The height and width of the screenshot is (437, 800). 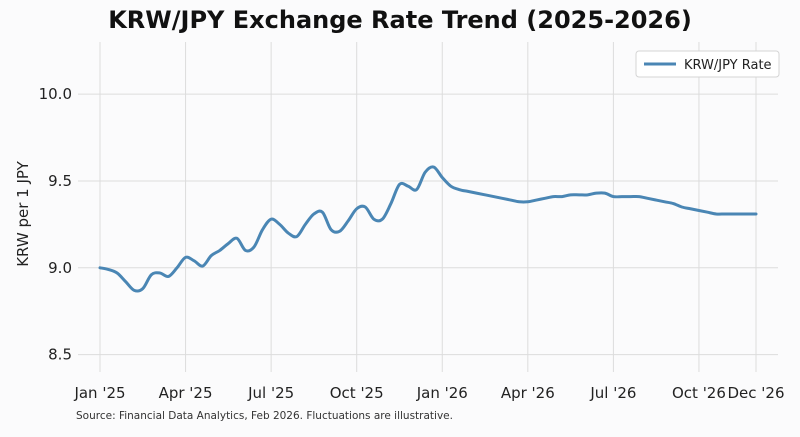 I want to click on chart-title: KRW/JPY Exchange Rate Trend (2025-2026), so click(x=400, y=20).